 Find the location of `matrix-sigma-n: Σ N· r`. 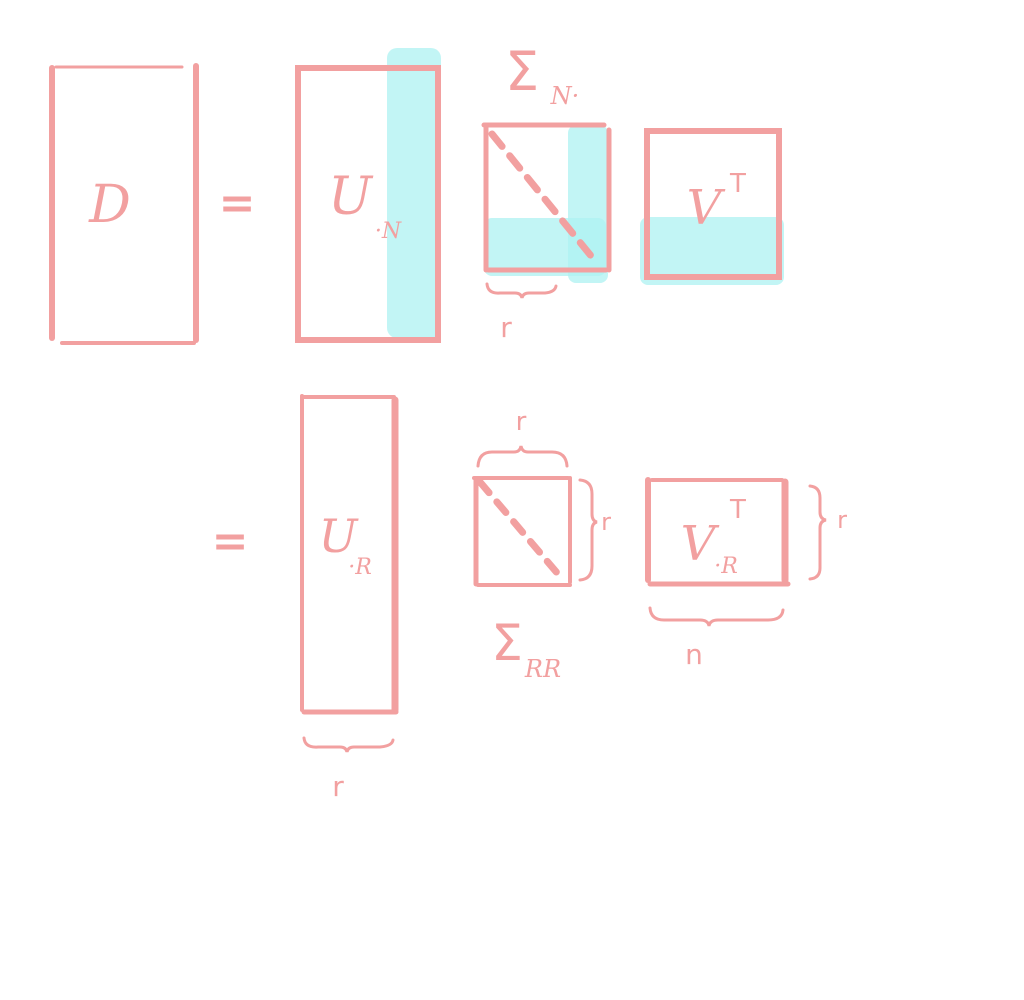

matrix-sigma-n: Σ N· r is located at coordinates (546, 192).